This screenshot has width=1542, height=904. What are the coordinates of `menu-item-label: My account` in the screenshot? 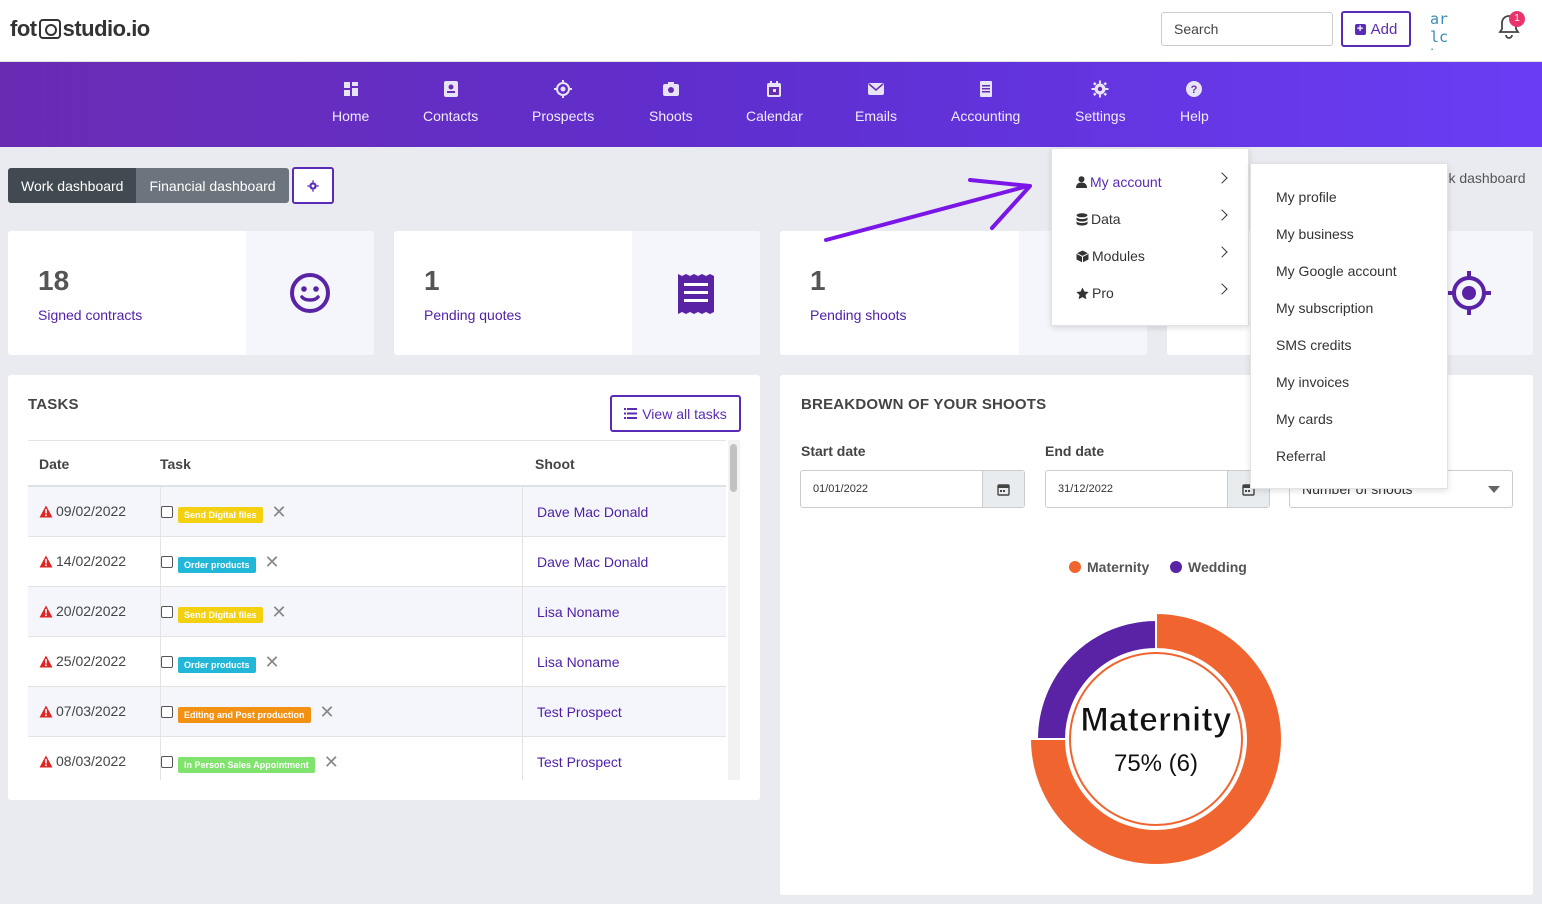 It's located at (1126, 182).